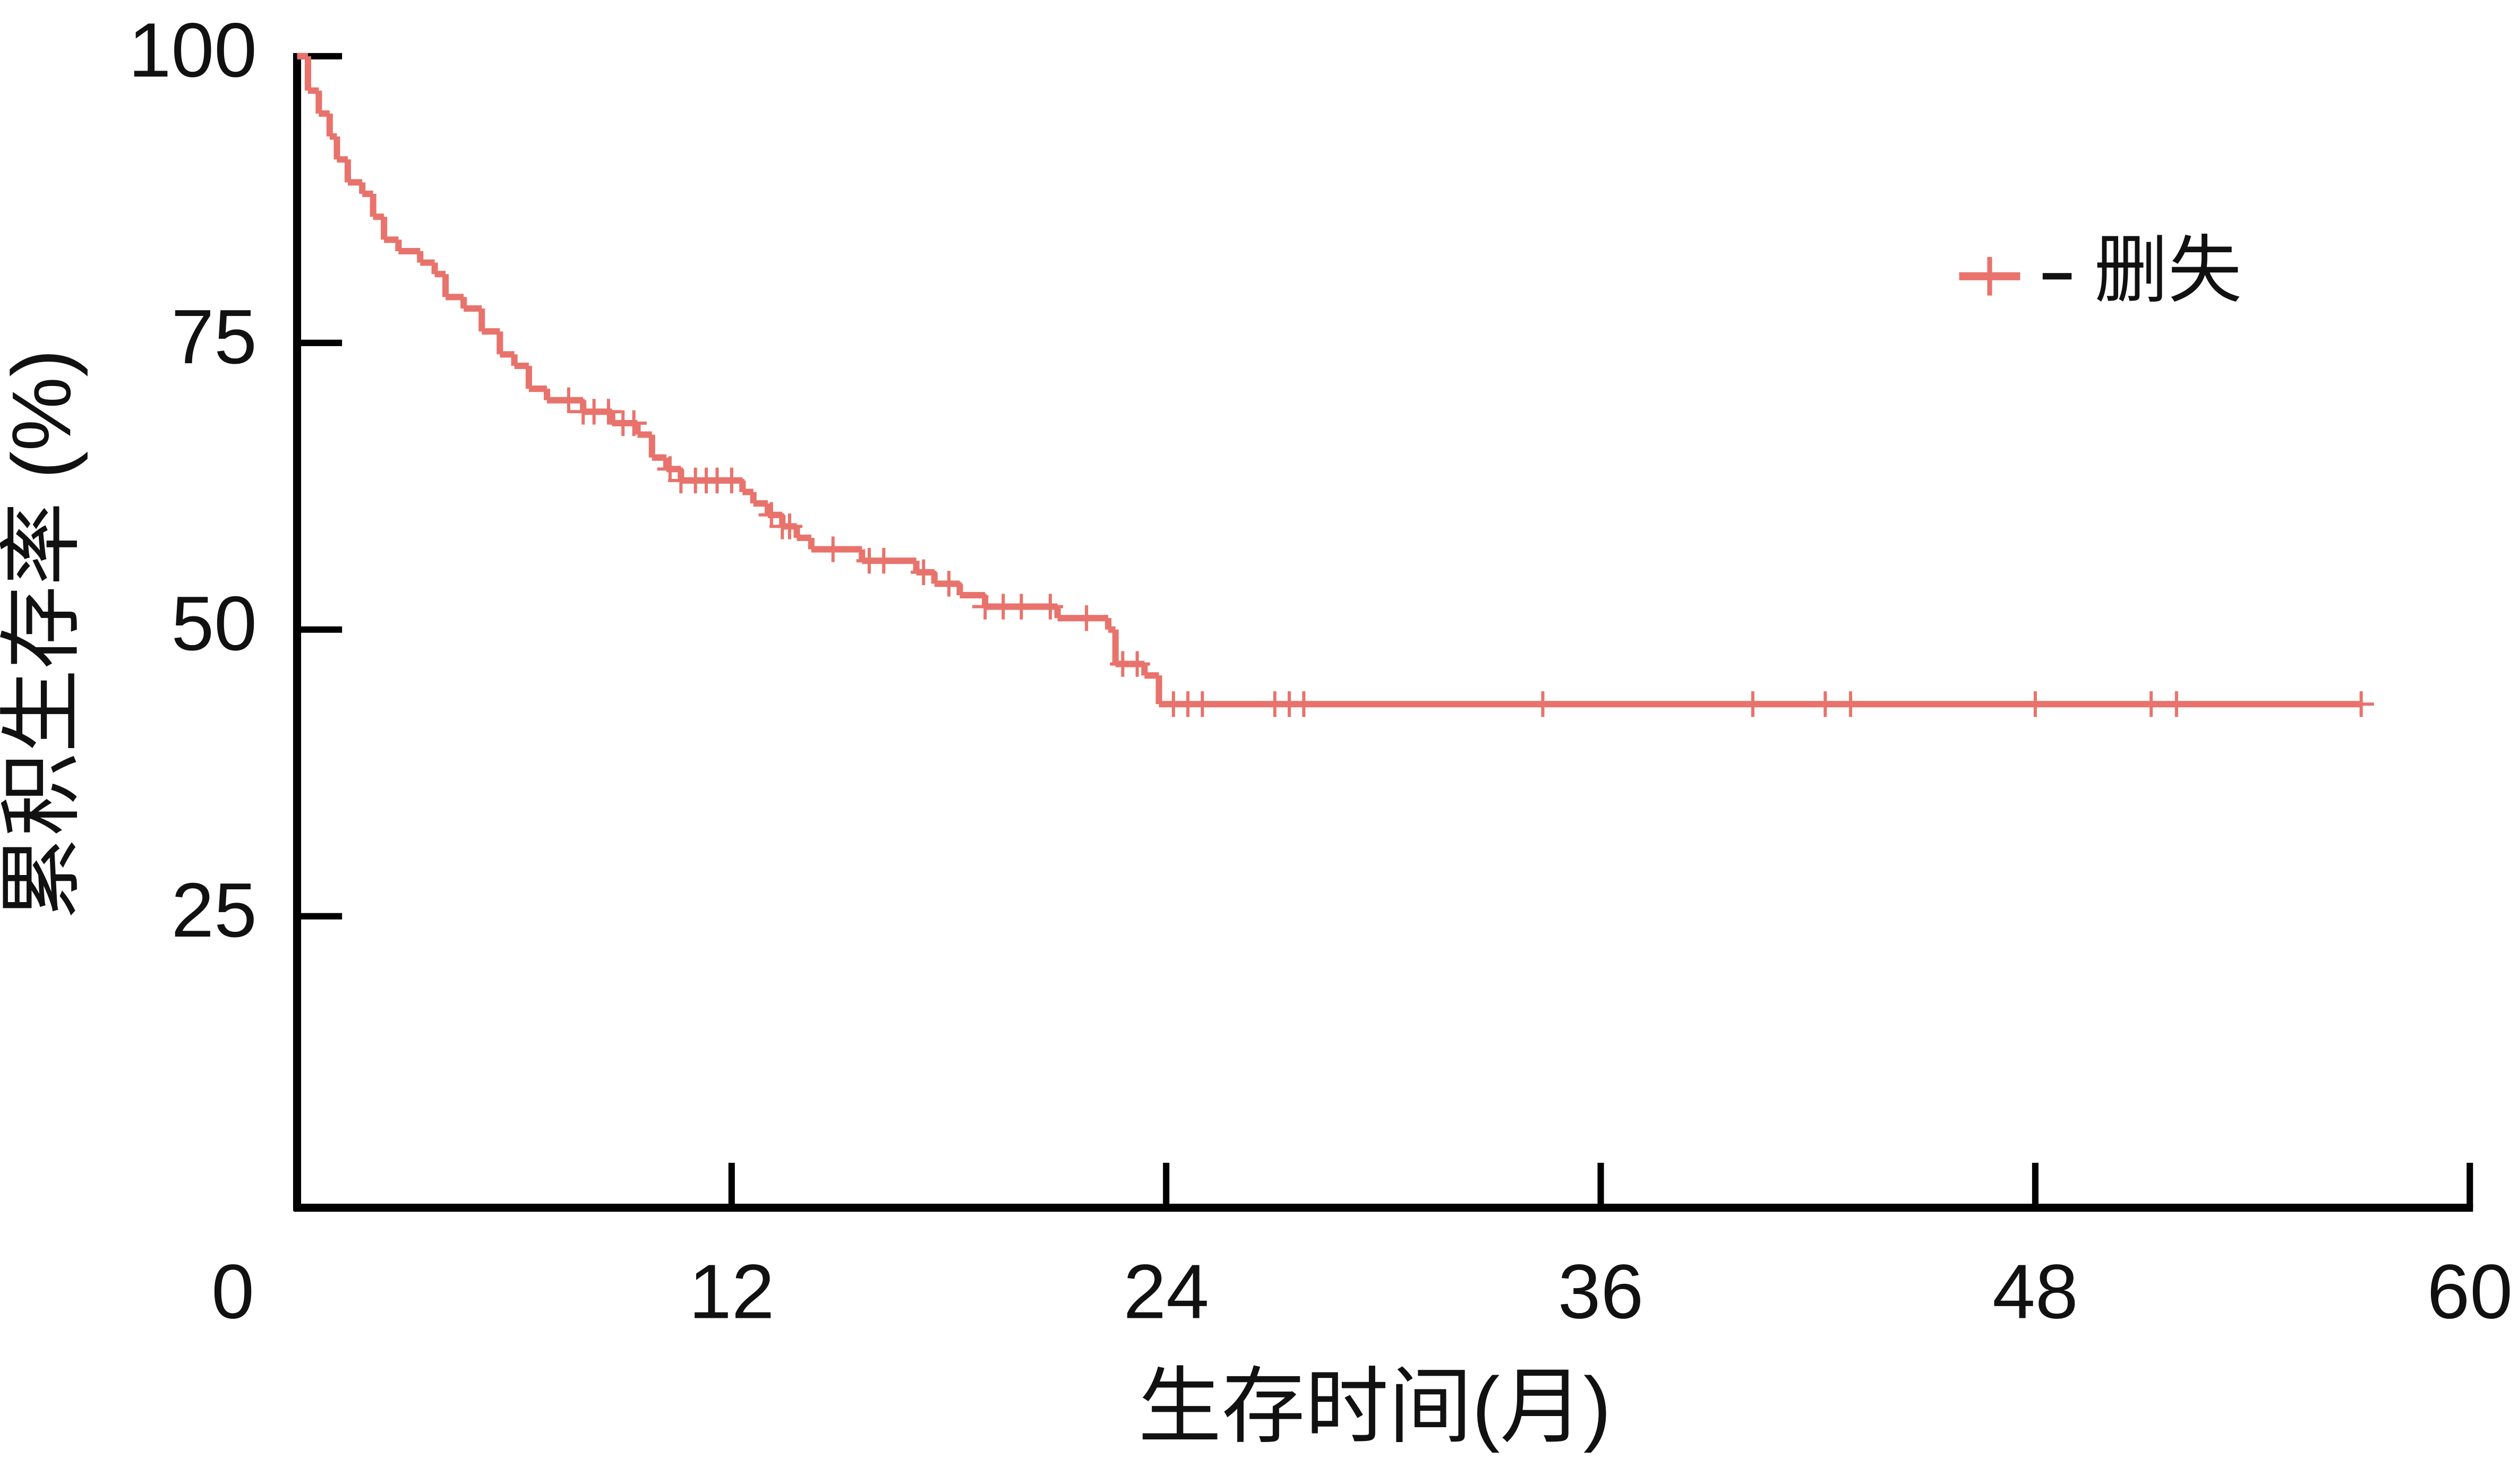 The image size is (2518, 1484). What do you see at coordinates (214, 623) in the screenshot?
I see `y-tick-label: 50` at bounding box center [214, 623].